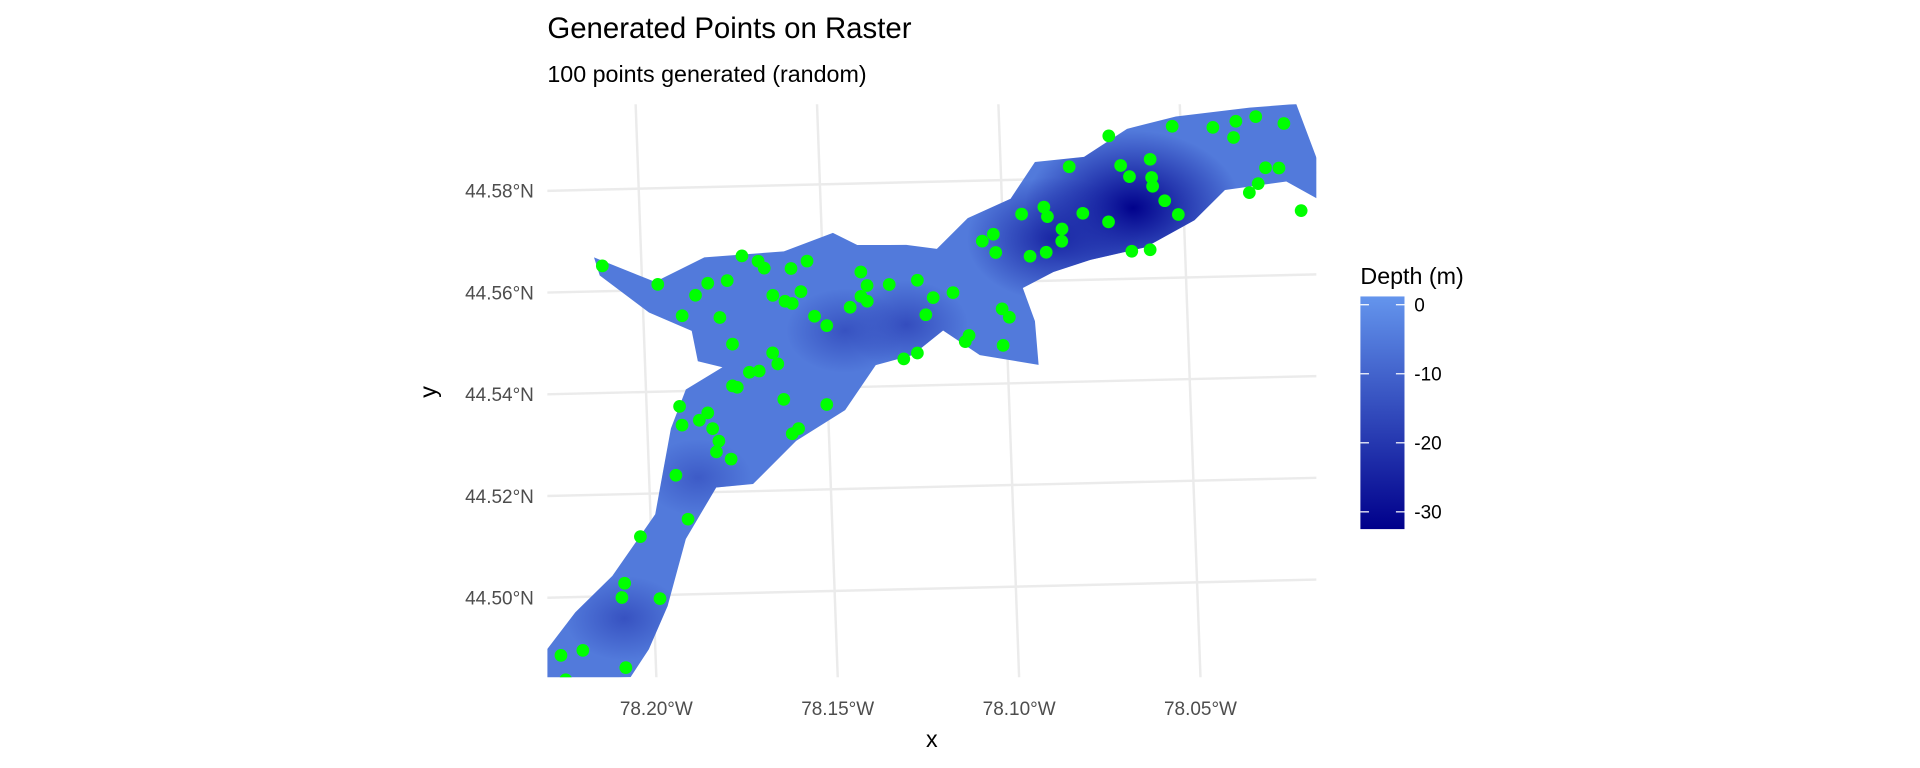 The image size is (1920, 768). I want to click on legend-tick-label: 0, so click(1419, 306).